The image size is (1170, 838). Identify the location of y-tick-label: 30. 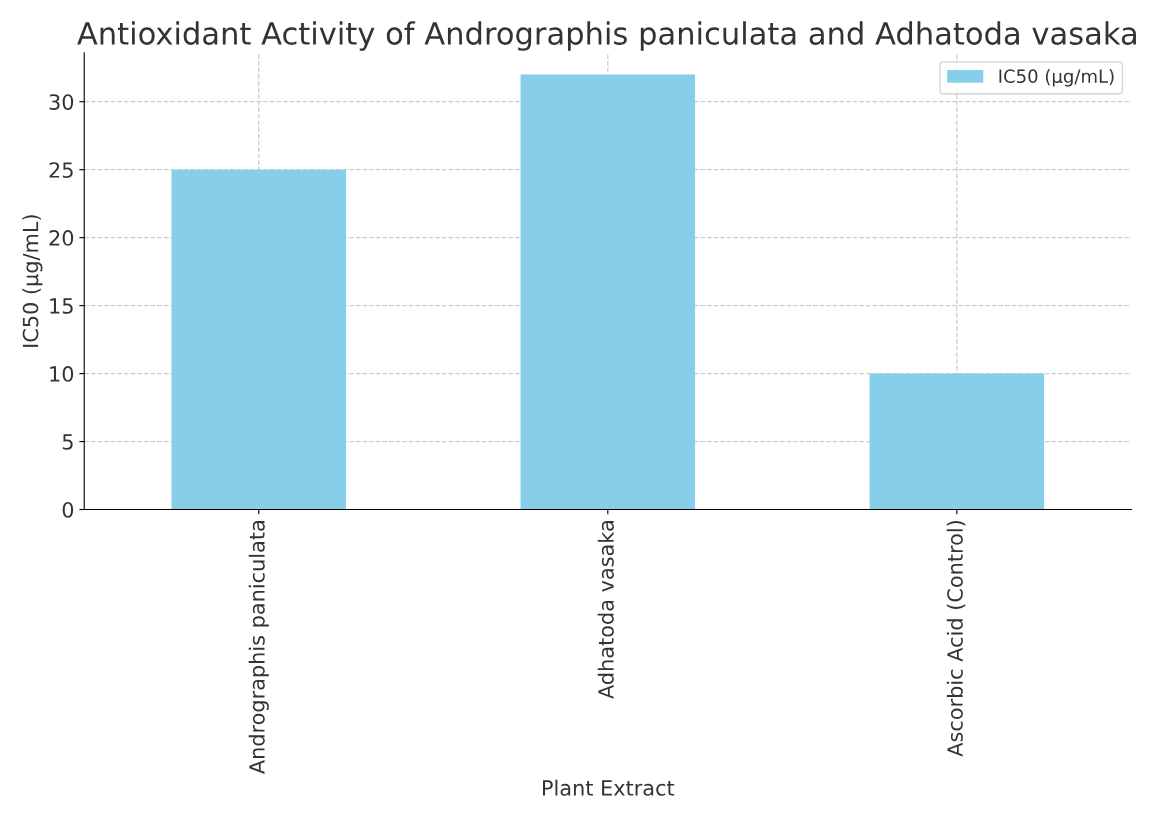
(61, 102).